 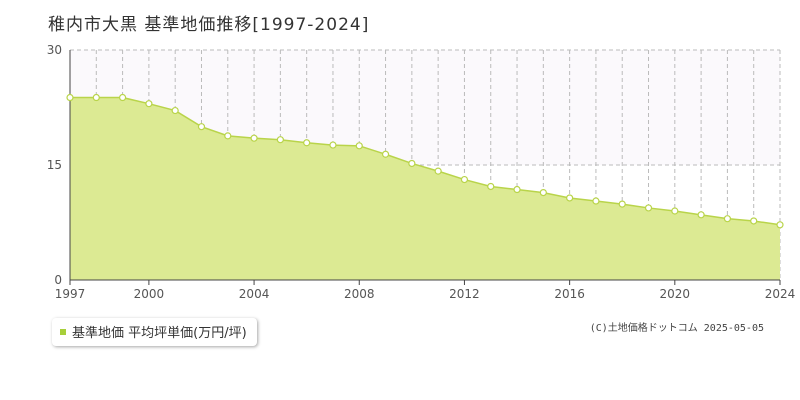 What do you see at coordinates (780, 294) in the screenshot?
I see `x-tick-label: 2024` at bounding box center [780, 294].